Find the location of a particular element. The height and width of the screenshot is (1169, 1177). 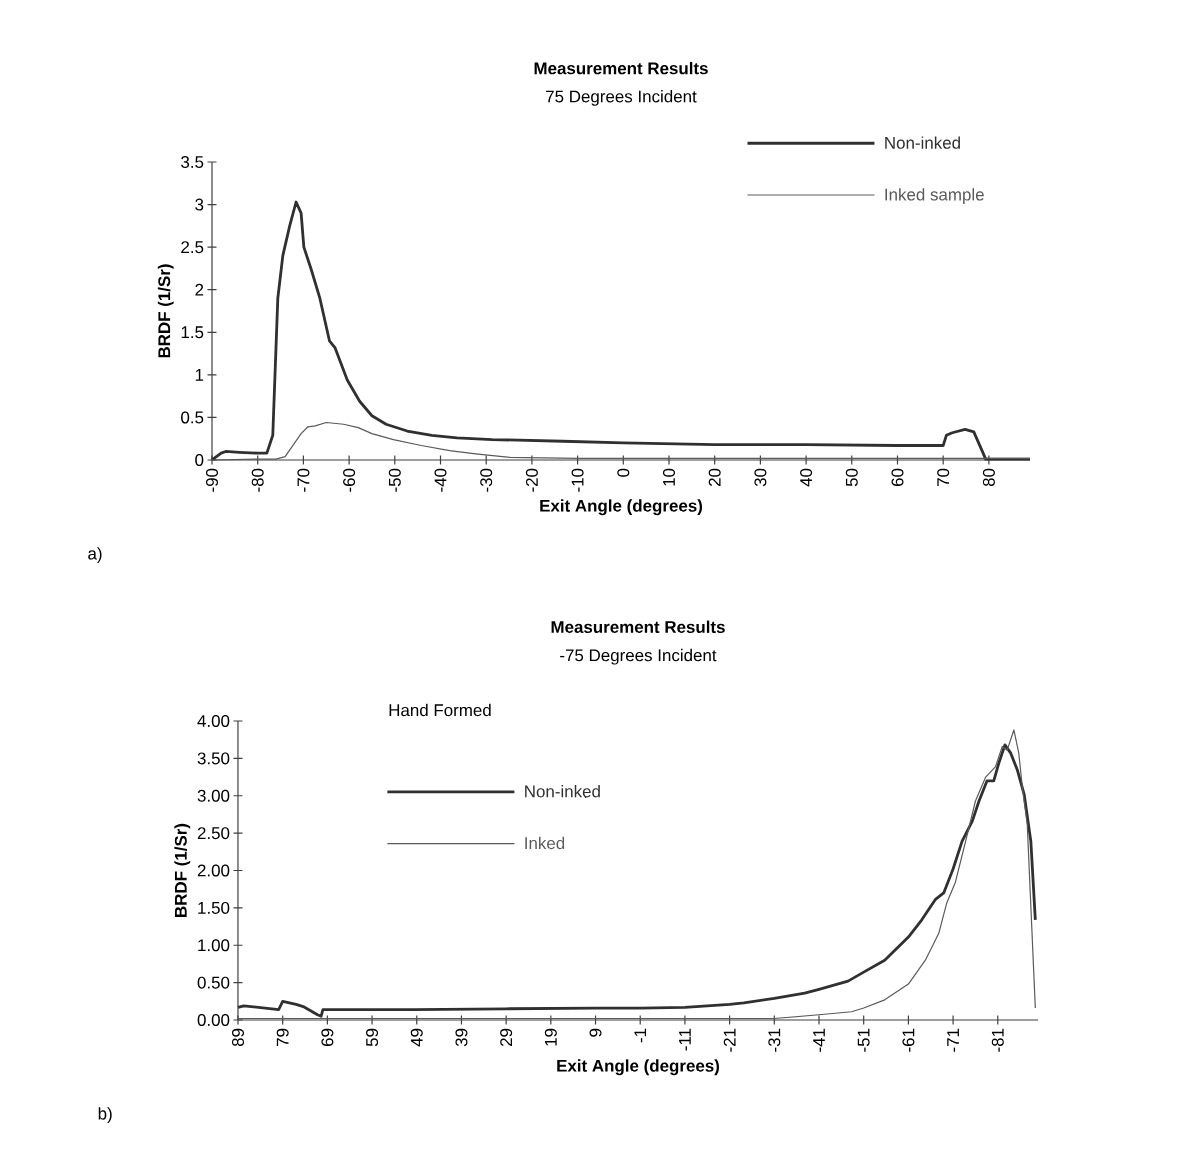

text: Inked is located at coordinates (545, 843).